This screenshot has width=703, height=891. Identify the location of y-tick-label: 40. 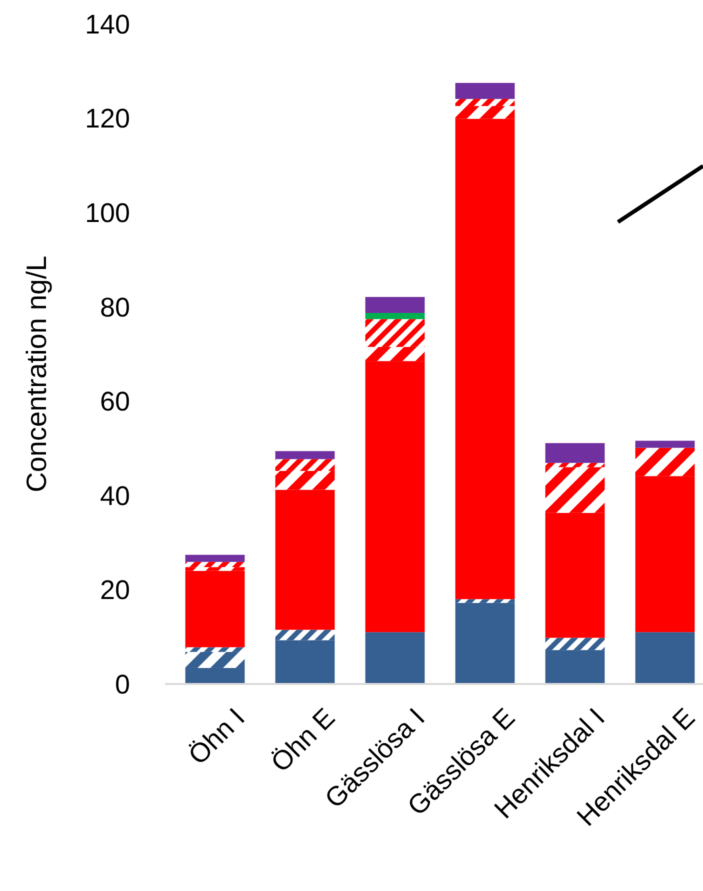
(115, 495).